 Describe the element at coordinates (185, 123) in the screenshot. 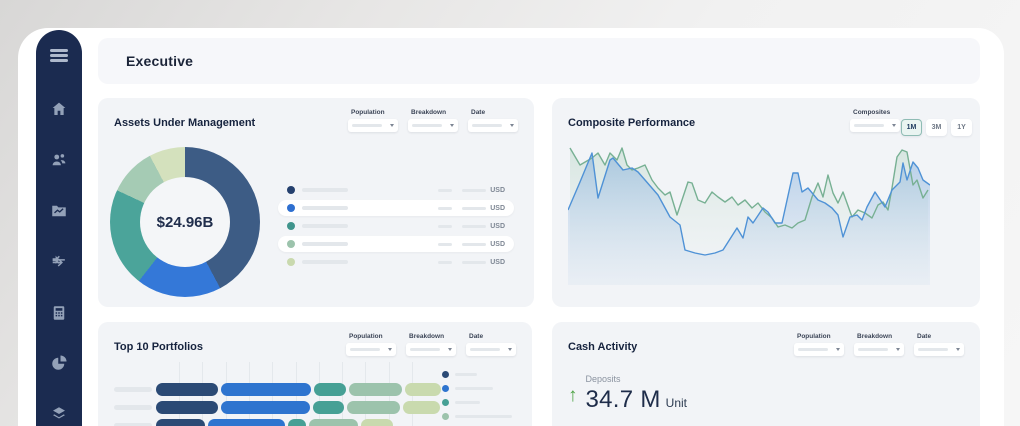

I see `aum-card-title: Assets Under Management` at that location.